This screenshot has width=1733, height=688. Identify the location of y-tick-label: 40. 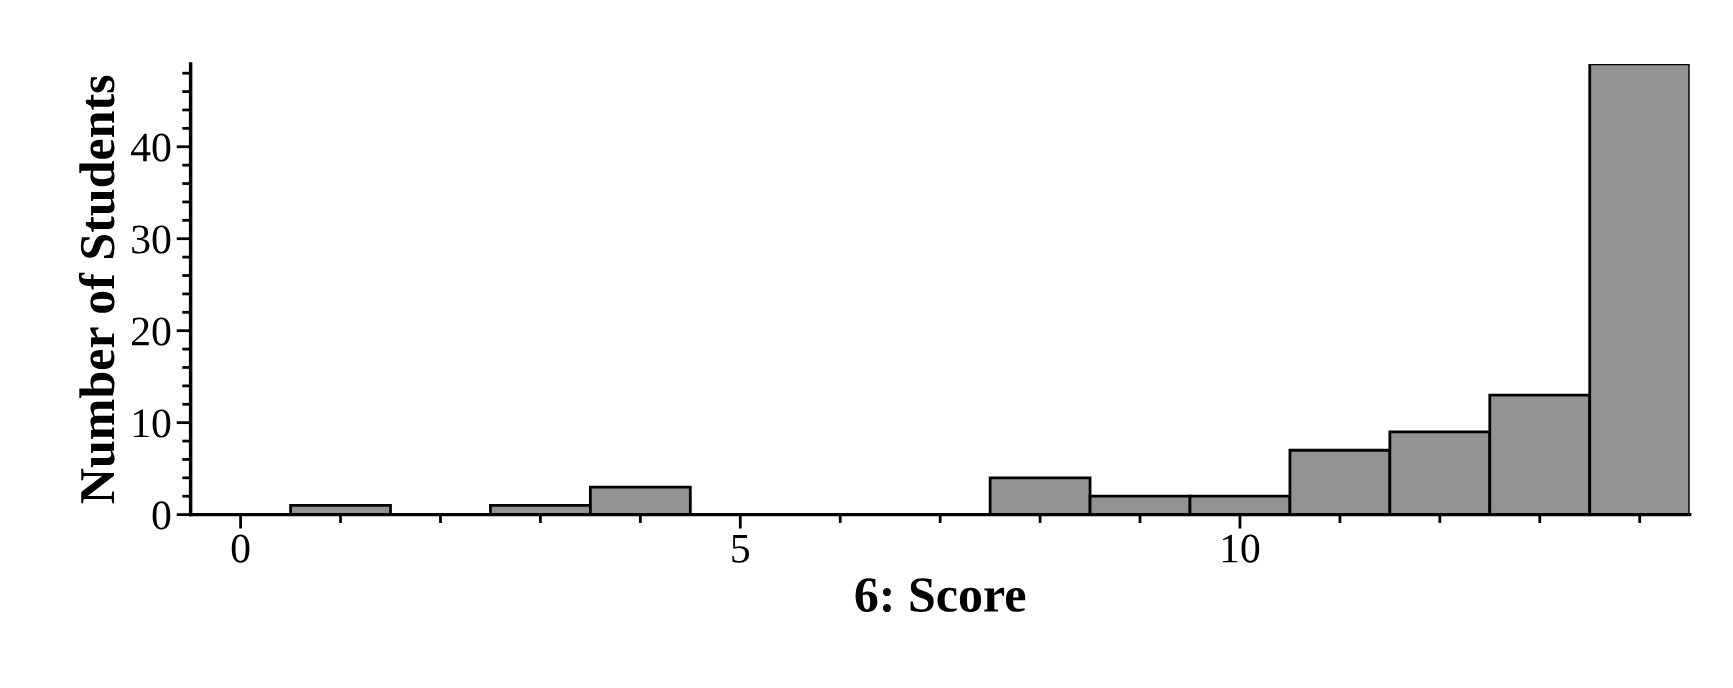
(151, 147).